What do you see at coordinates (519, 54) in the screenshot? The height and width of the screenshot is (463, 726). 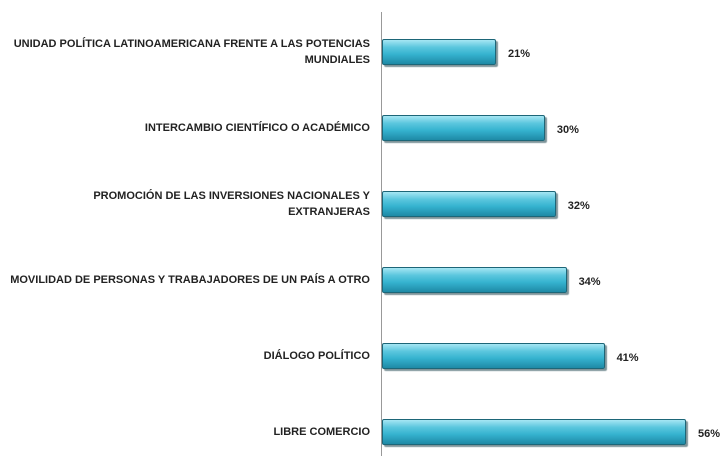 I see `data-label: 21%` at bounding box center [519, 54].